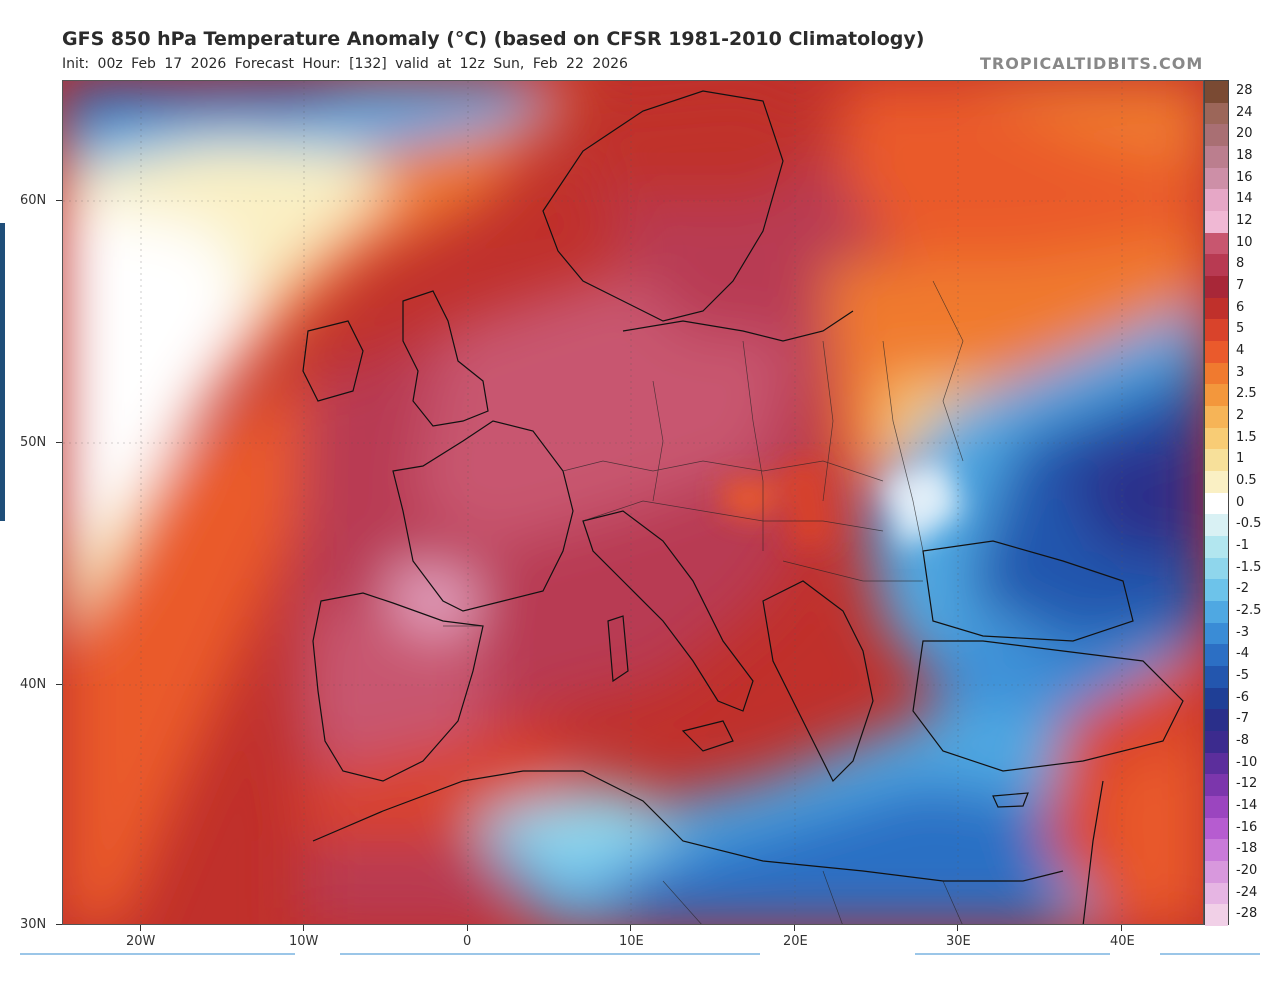  What do you see at coordinates (1092, 63) in the screenshot?
I see `site-watermark: TROPICALTIDBITS.COM` at bounding box center [1092, 63].